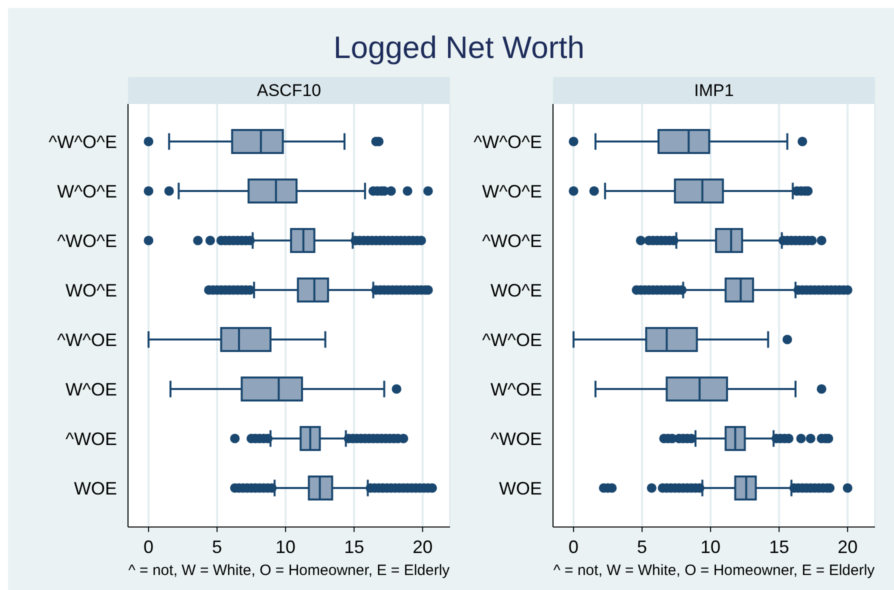 Image resolution: width=894 pixels, height=590 pixels. I want to click on text: Logged Net Worth, so click(459, 47).